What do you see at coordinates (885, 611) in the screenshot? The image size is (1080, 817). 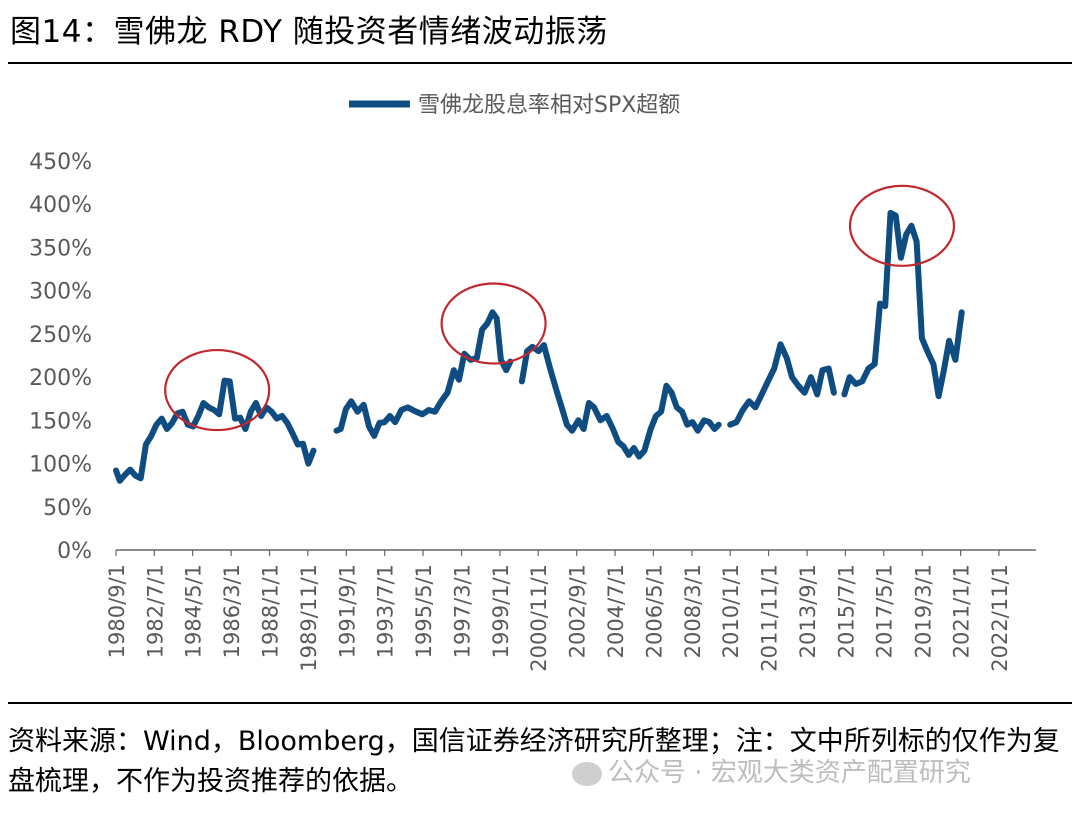 I see `x-tick-label: 2017/5/1` at bounding box center [885, 611].